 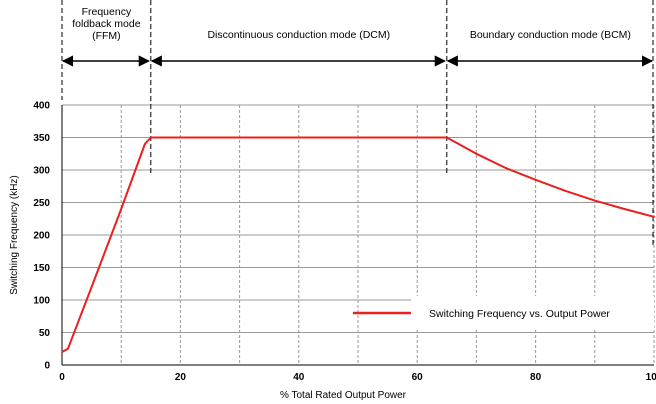 I want to click on y-tick-label: 200, so click(x=41, y=236).